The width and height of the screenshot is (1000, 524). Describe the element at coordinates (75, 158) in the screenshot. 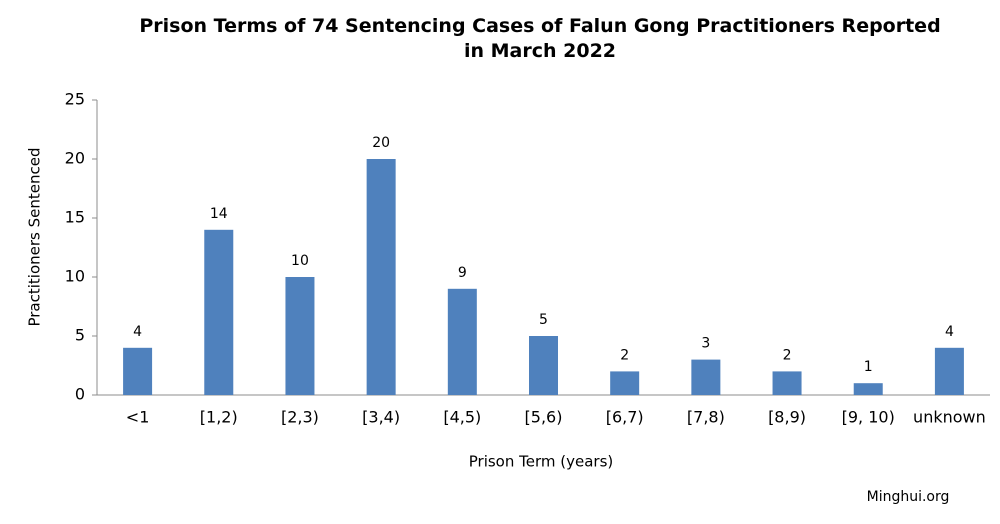

I see `y-tick-label: 20` at that location.